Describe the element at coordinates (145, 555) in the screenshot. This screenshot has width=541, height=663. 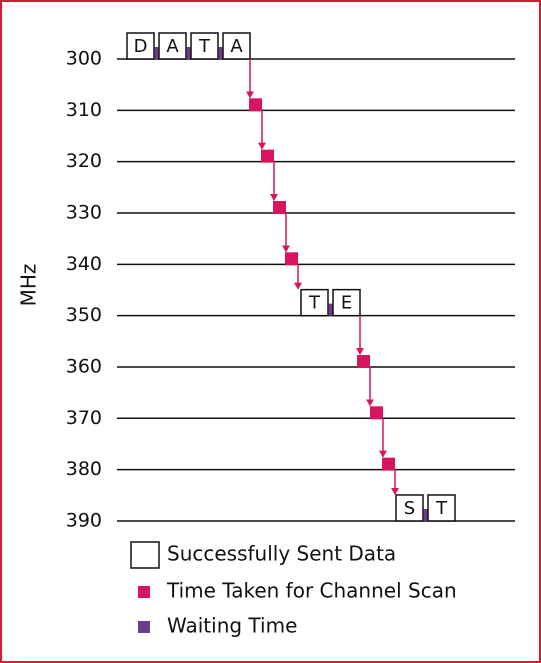
I see `legend-box` at that location.